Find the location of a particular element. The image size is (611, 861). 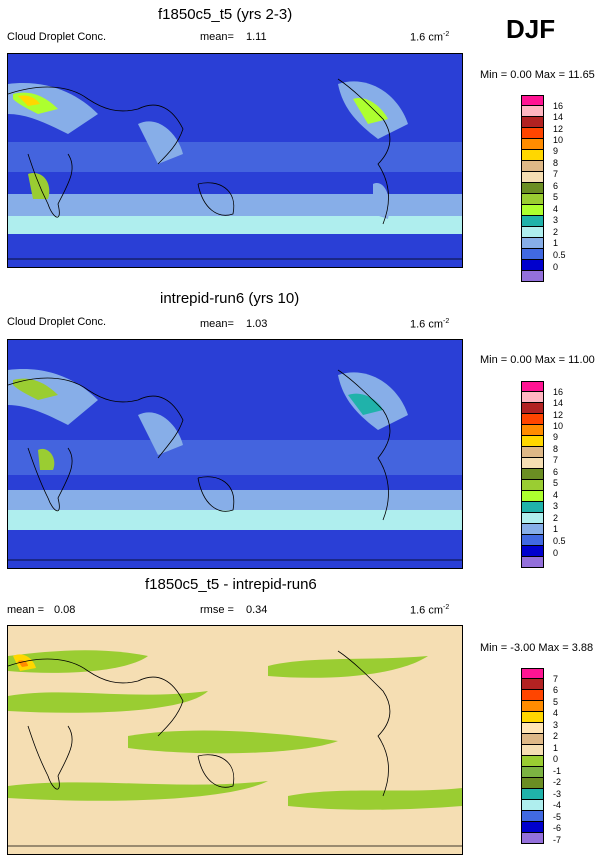

panel-1-mean-value: 1.11 is located at coordinates (256, 37).